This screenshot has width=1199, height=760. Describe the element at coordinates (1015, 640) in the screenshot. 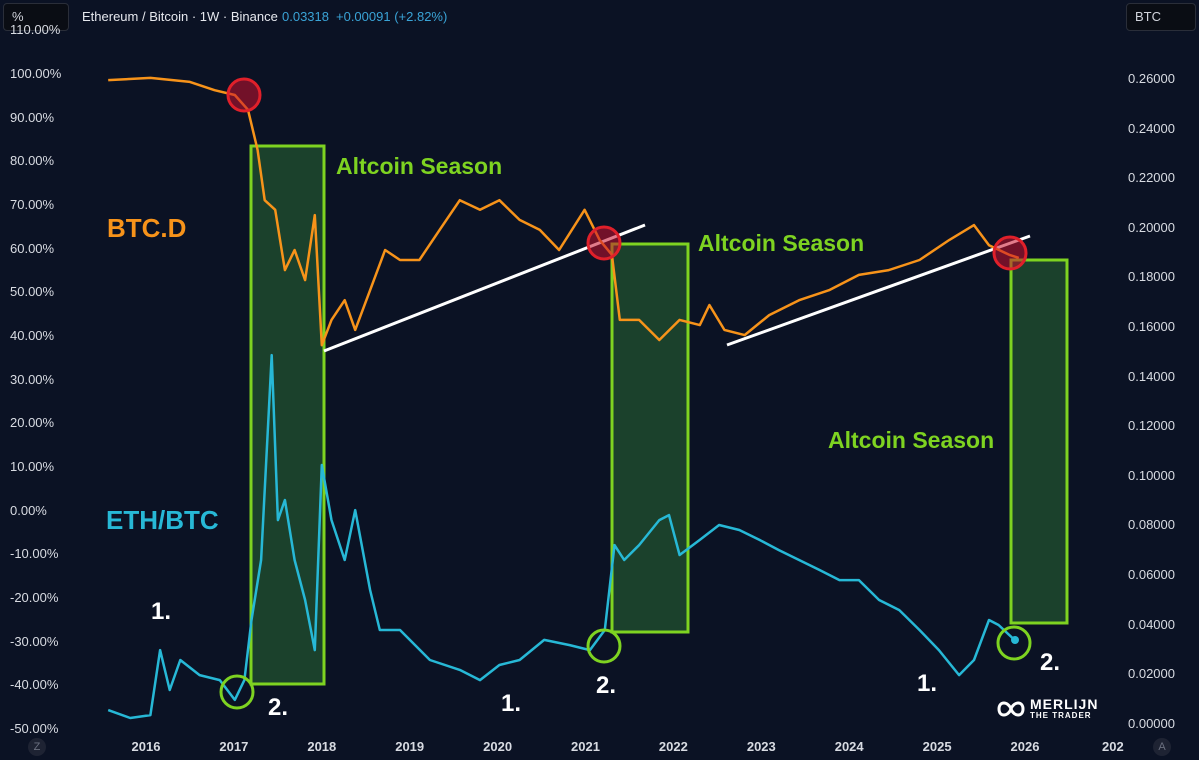

I see `last-price-dot` at that location.